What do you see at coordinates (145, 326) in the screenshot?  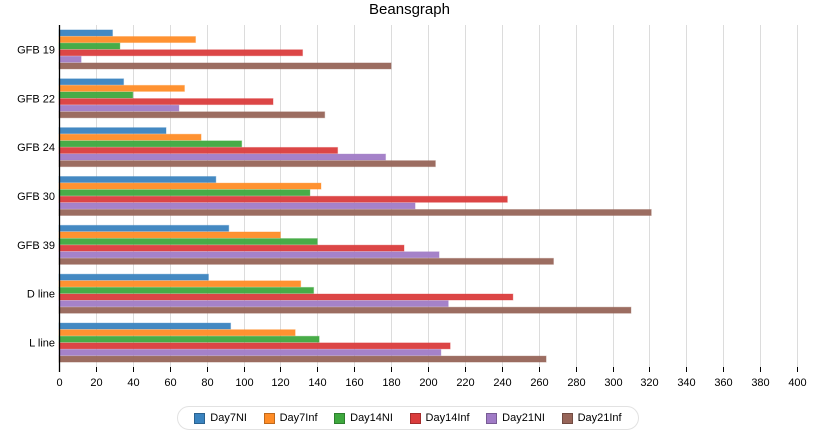 I see `bar-day7ni-l-line` at bounding box center [145, 326].